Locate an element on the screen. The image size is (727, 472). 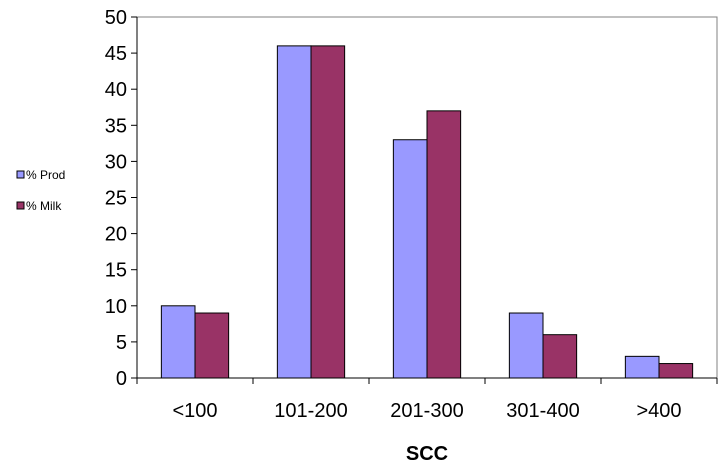
y-tick-label: 40 is located at coordinates (116, 90).